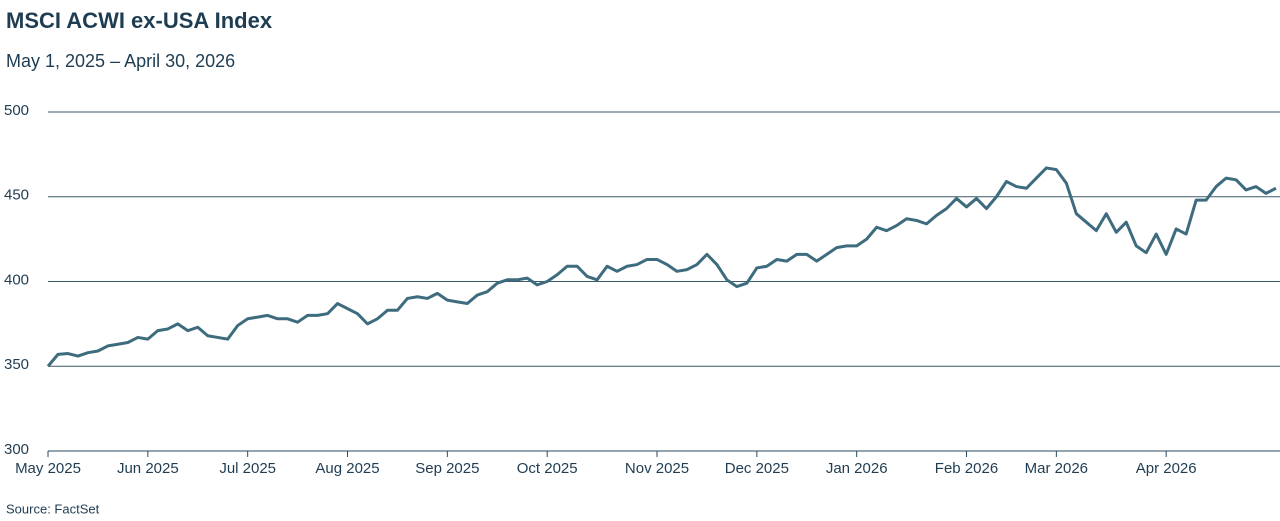 The width and height of the screenshot is (1280, 521). Describe the element at coordinates (16, 449) in the screenshot. I see `y-tick-label: 300` at that location.